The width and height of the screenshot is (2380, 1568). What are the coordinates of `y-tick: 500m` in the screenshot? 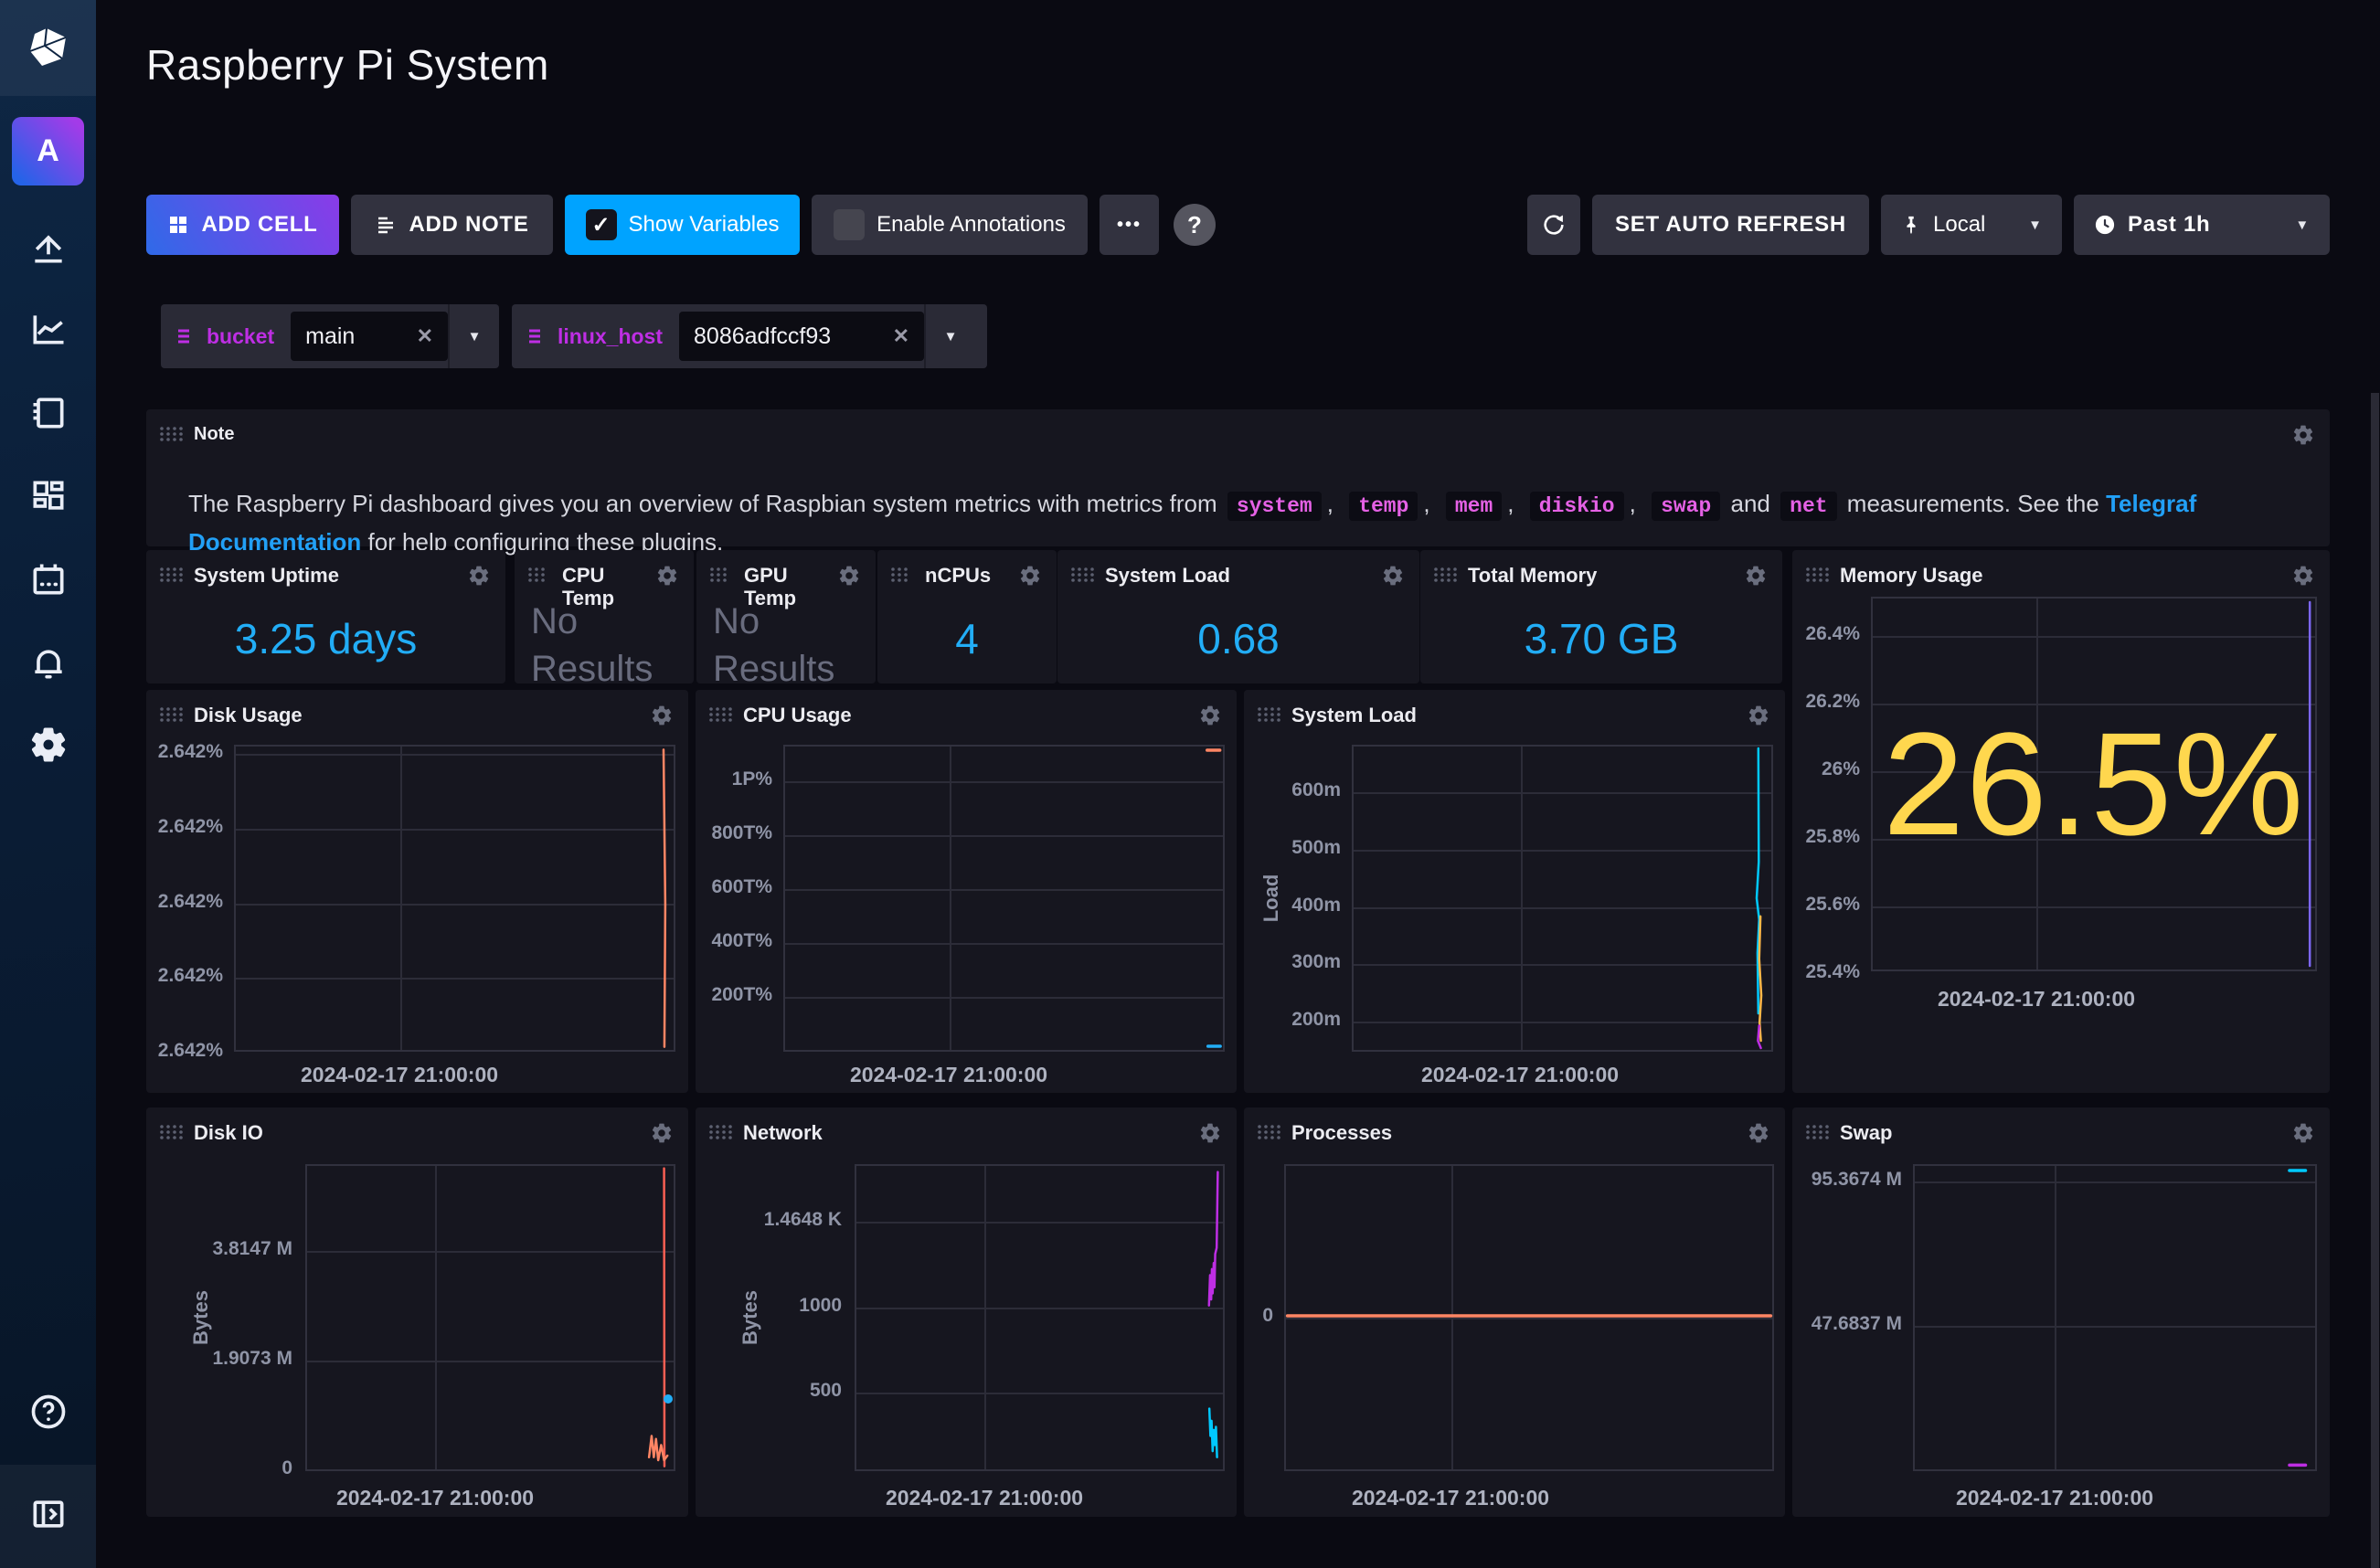 It's located at (1316, 848).